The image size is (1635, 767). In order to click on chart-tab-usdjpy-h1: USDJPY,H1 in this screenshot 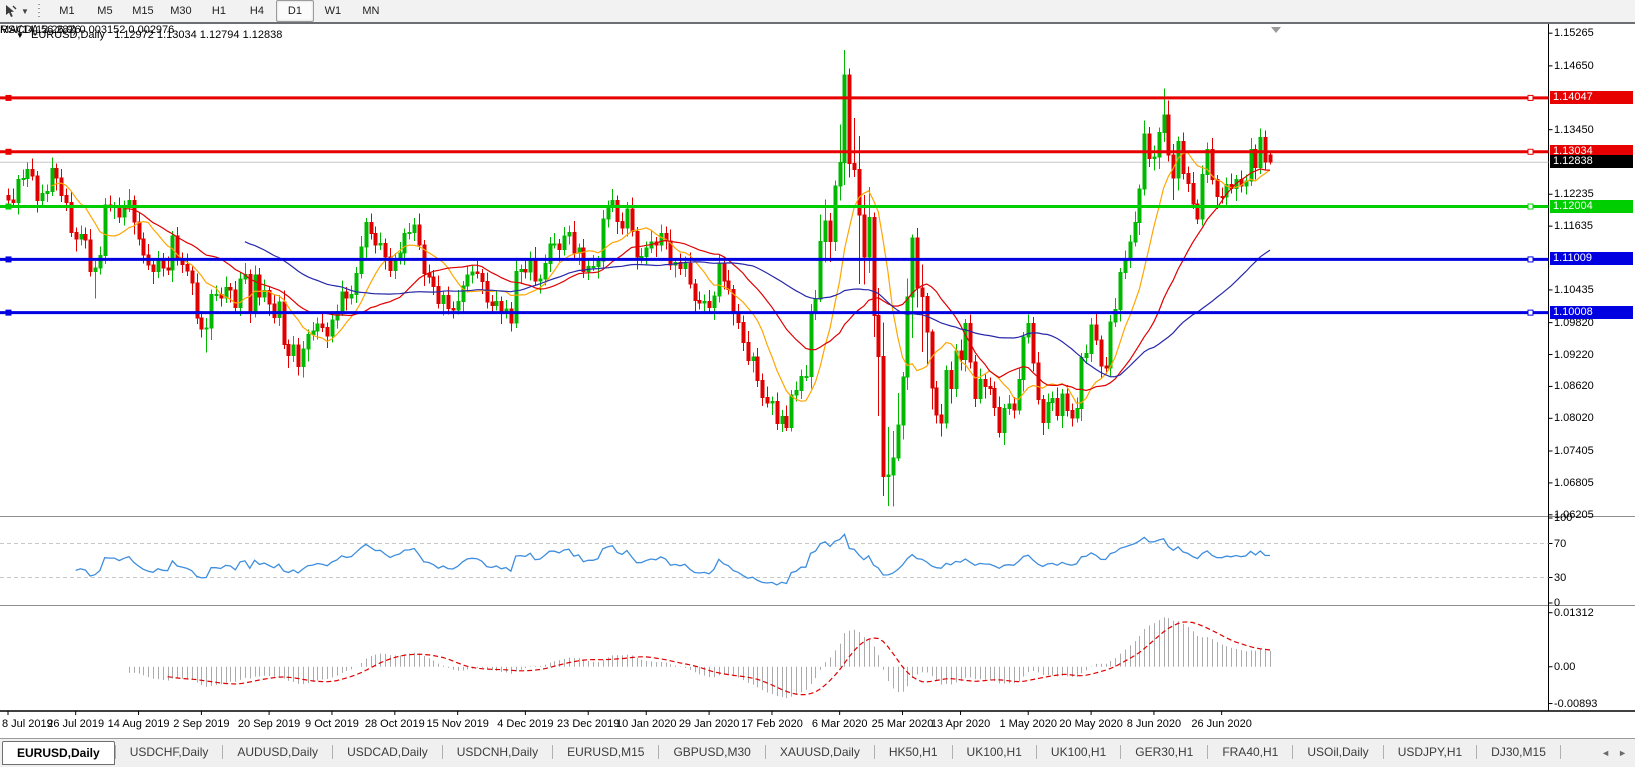, I will do `click(1430, 752)`.